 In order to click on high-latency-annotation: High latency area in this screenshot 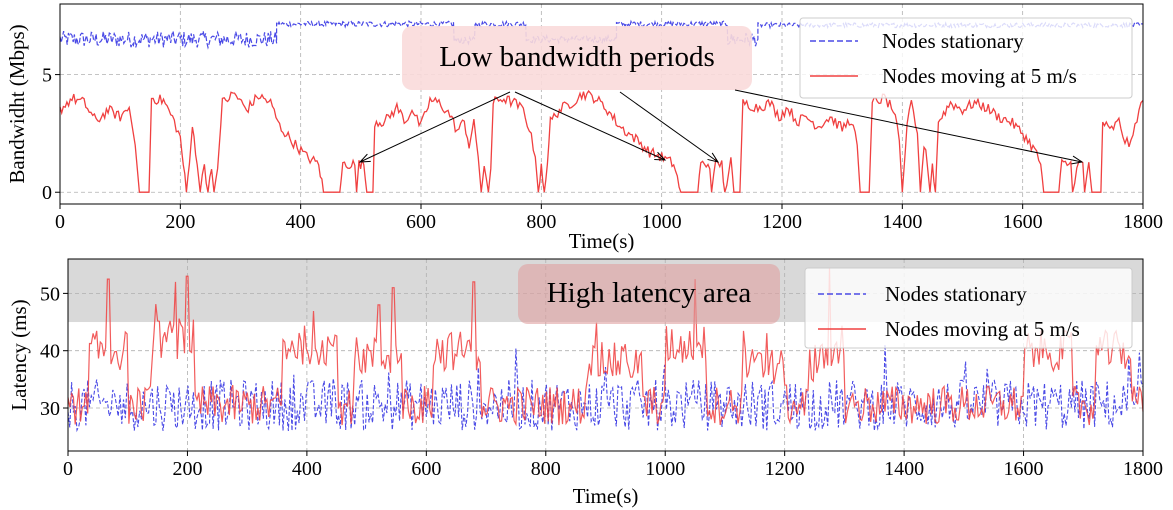, I will do `click(649, 294)`.